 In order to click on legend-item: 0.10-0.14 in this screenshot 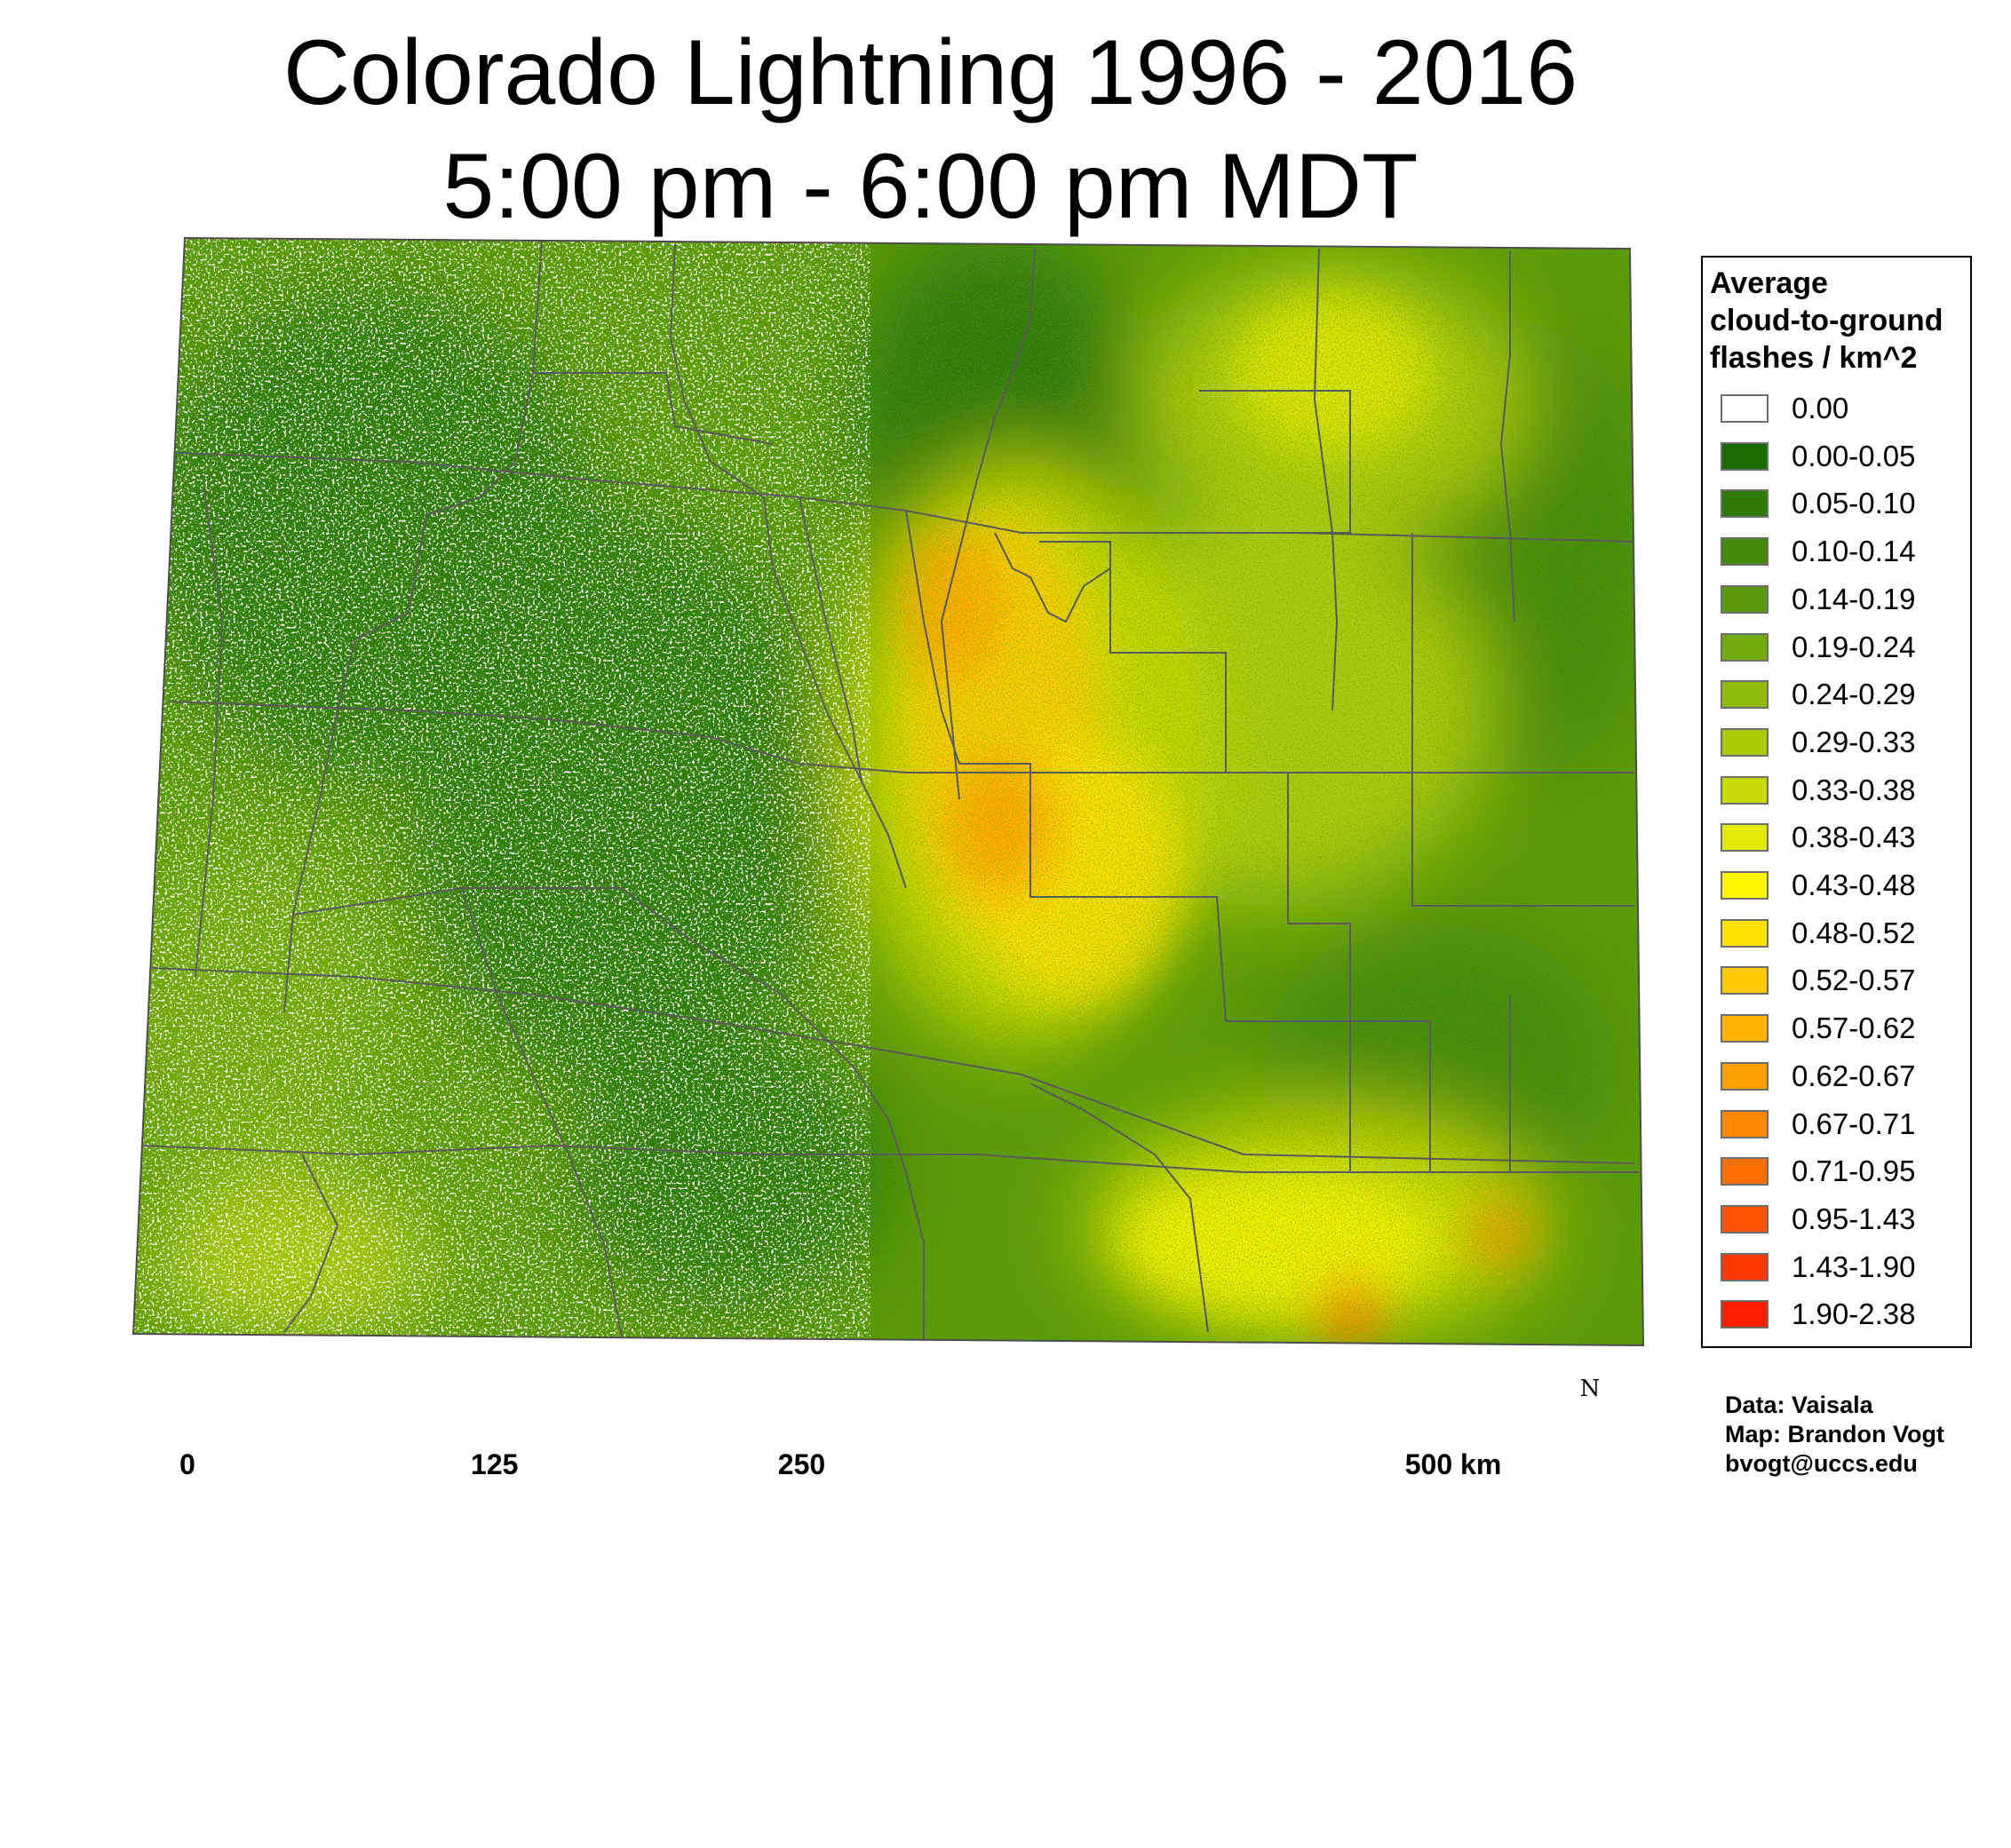, I will do `click(1845, 551)`.